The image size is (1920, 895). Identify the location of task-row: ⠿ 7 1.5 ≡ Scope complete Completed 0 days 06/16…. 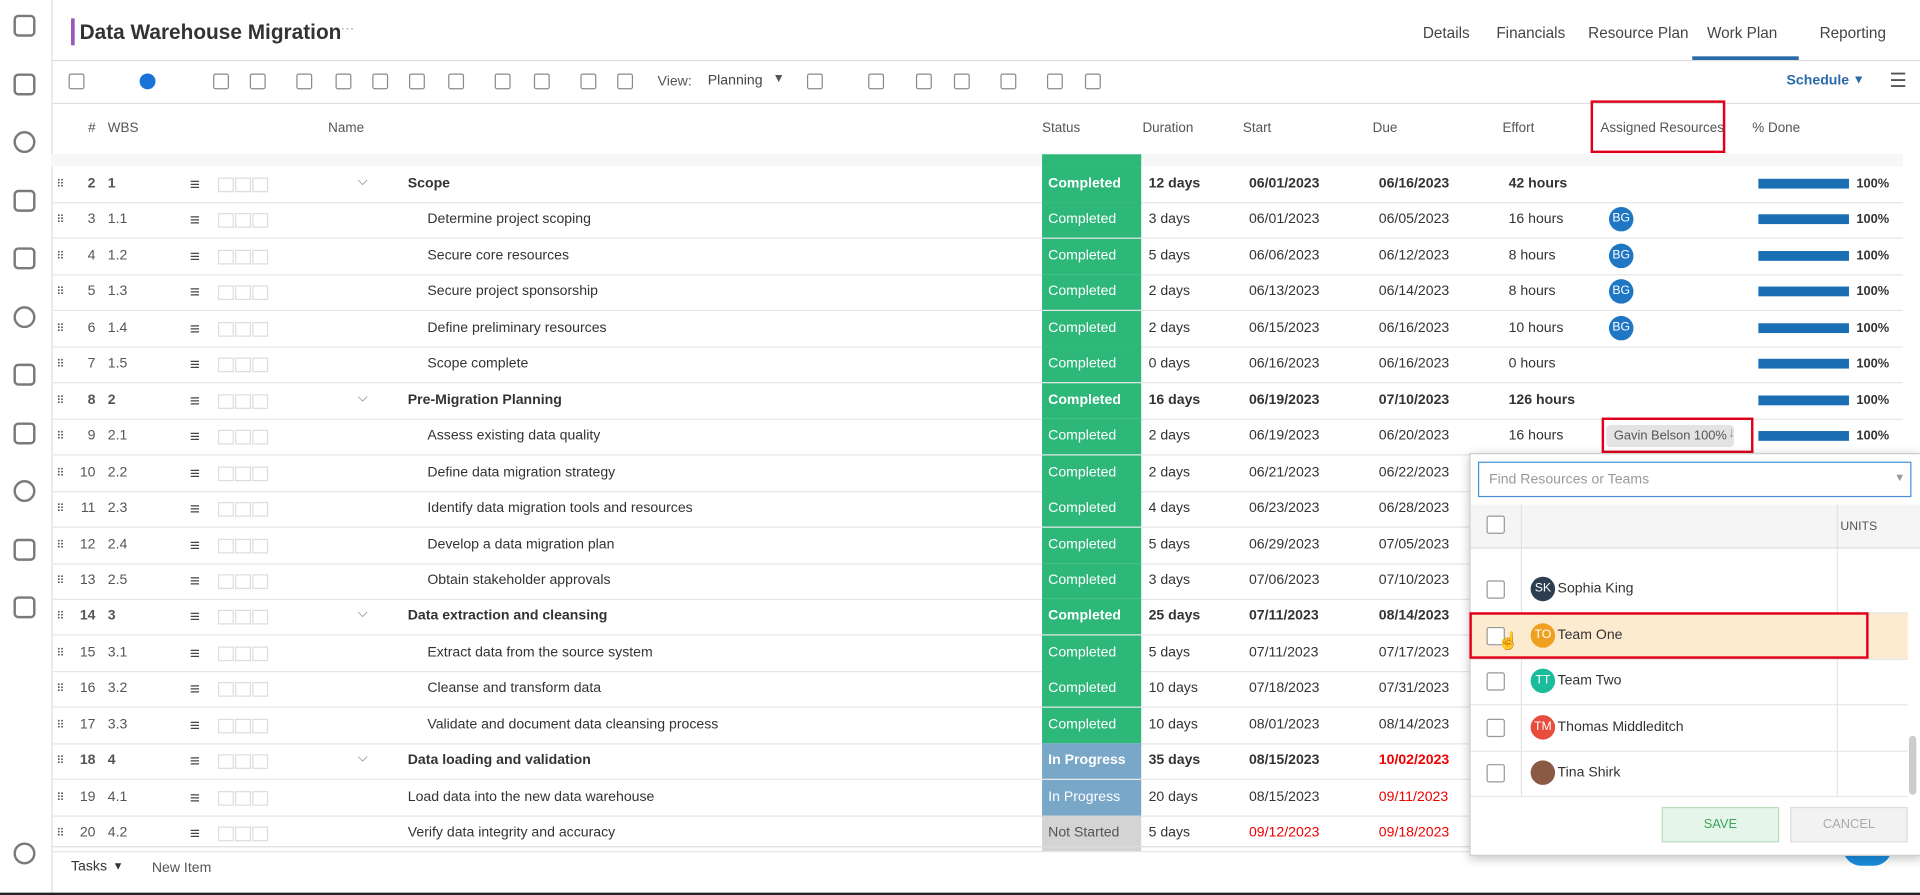
(977, 365).